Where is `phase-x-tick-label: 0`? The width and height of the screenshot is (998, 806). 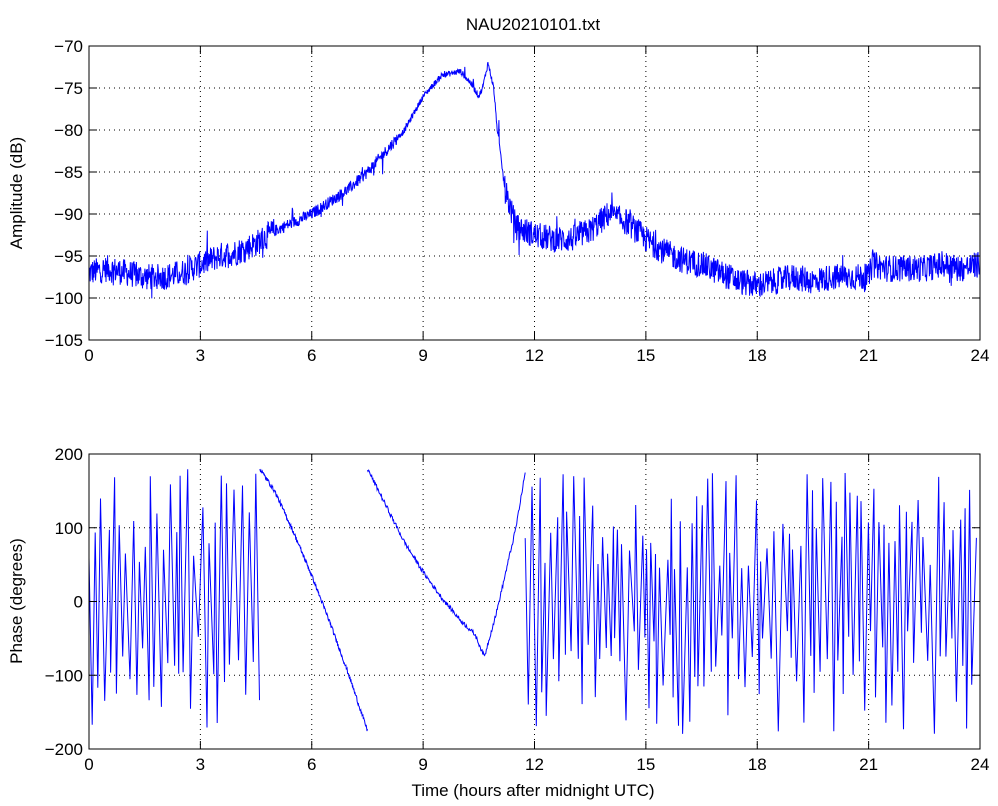
phase-x-tick-label: 0 is located at coordinates (88, 764).